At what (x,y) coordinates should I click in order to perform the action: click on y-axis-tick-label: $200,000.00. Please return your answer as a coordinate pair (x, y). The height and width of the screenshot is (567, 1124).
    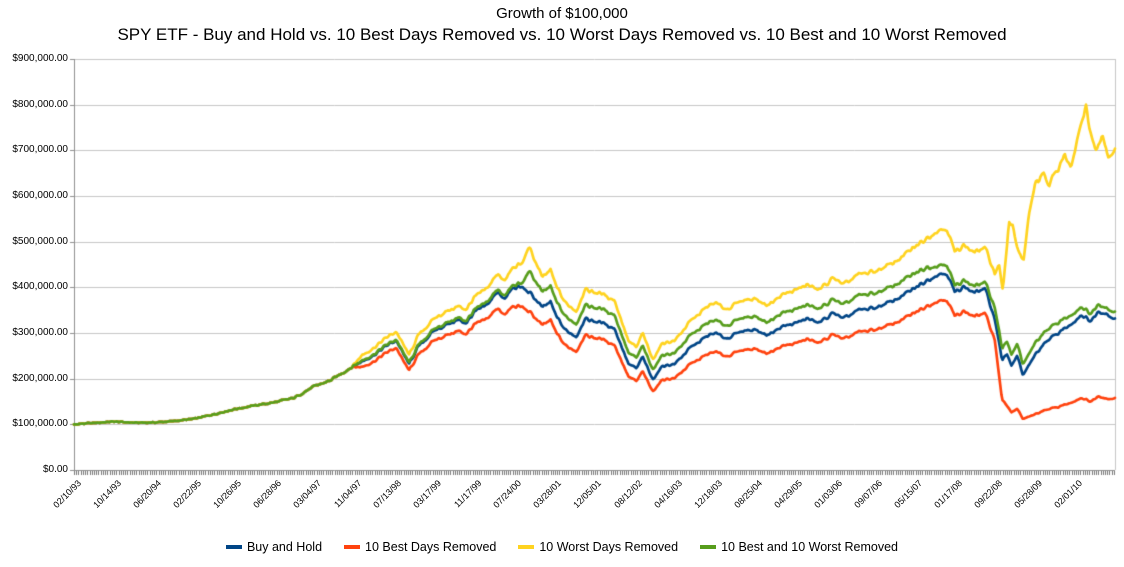
    Looking at the image, I should click on (40, 378).